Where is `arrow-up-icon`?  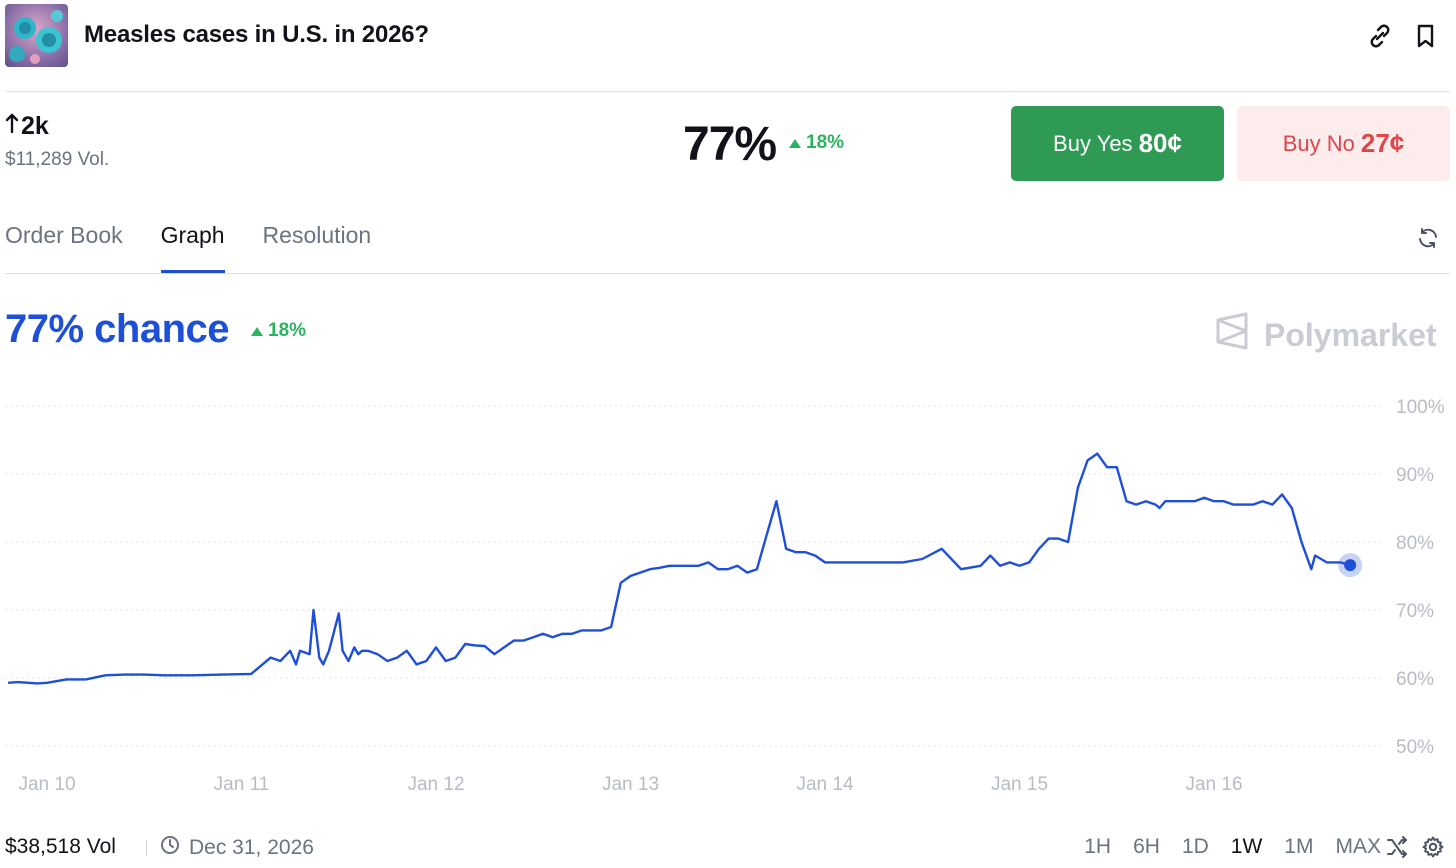
arrow-up-icon is located at coordinates (12, 126).